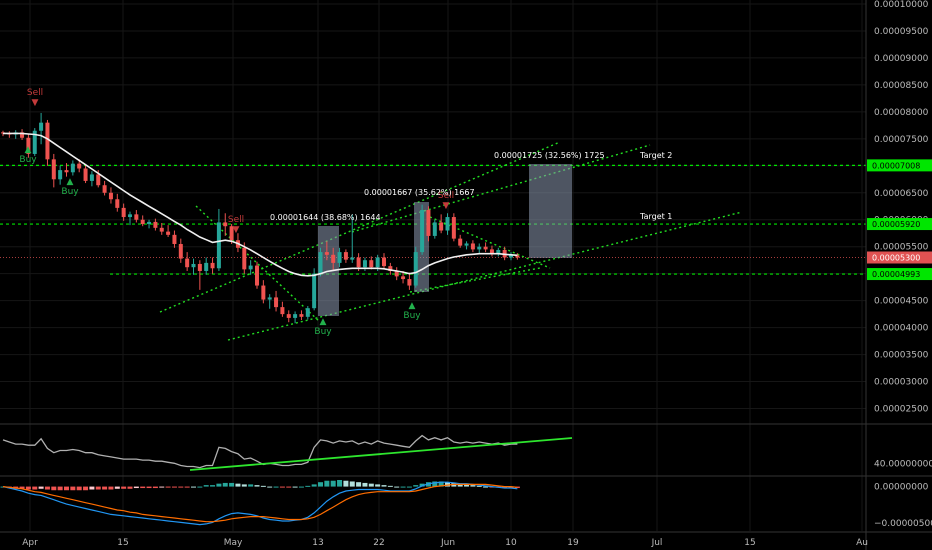  I want to click on time-tick-label: Jun, so click(447, 543).